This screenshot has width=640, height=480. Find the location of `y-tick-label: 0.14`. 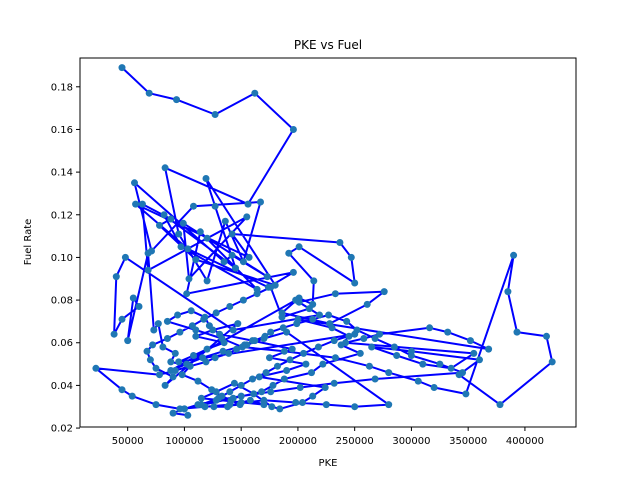

y-tick-label: 0.14 is located at coordinates (62, 173).